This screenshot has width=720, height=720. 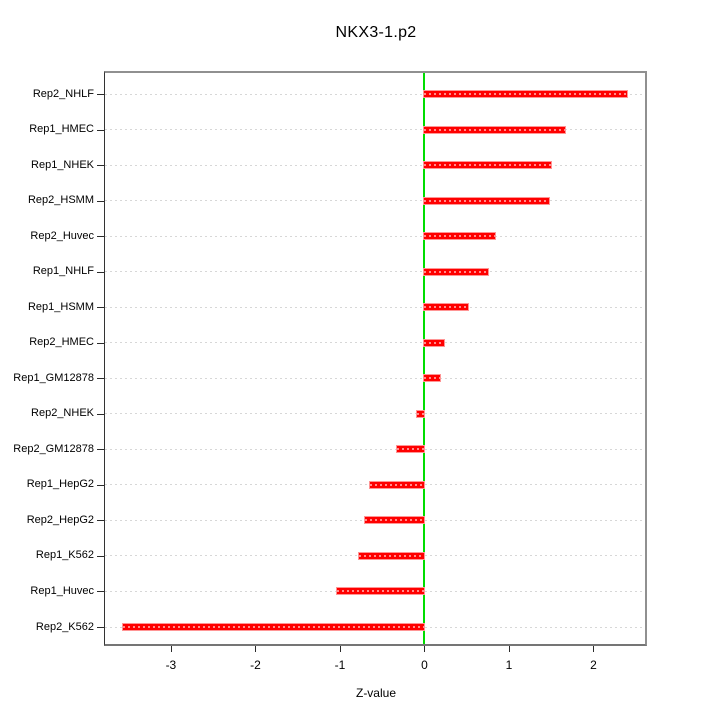 What do you see at coordinates (424, 358) in the screenshot?
I see `zero-line` at bounding box center [424, 358].